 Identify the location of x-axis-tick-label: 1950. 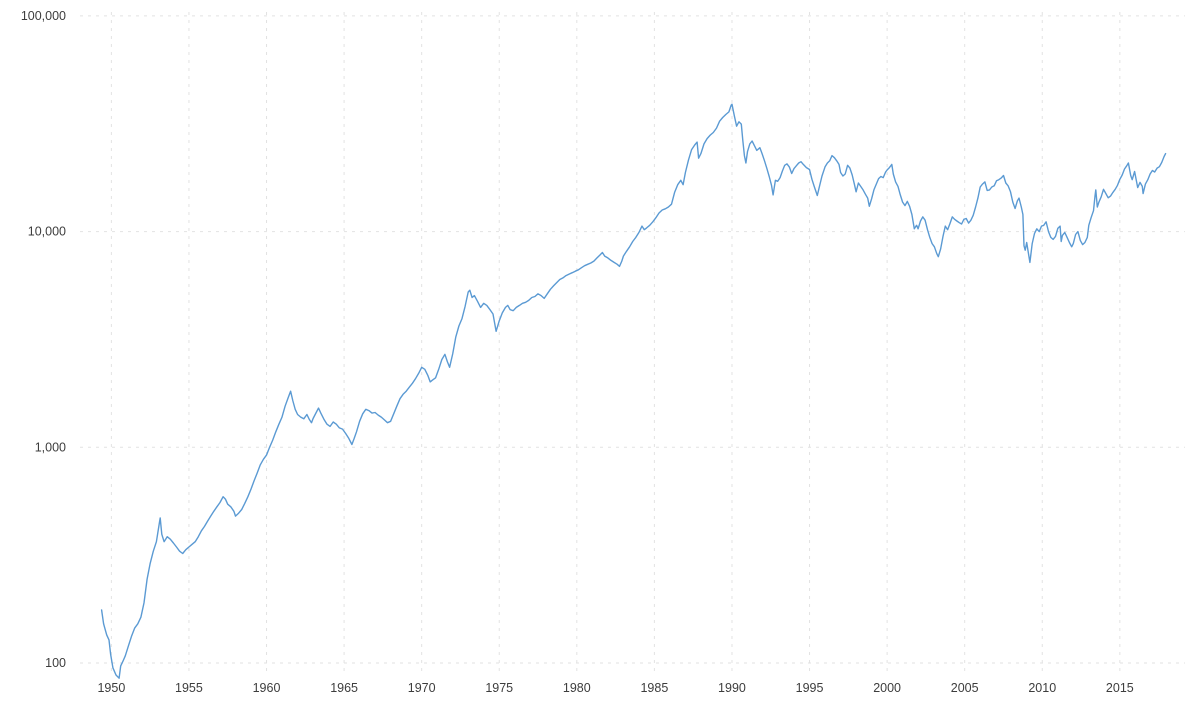
(111, 688).